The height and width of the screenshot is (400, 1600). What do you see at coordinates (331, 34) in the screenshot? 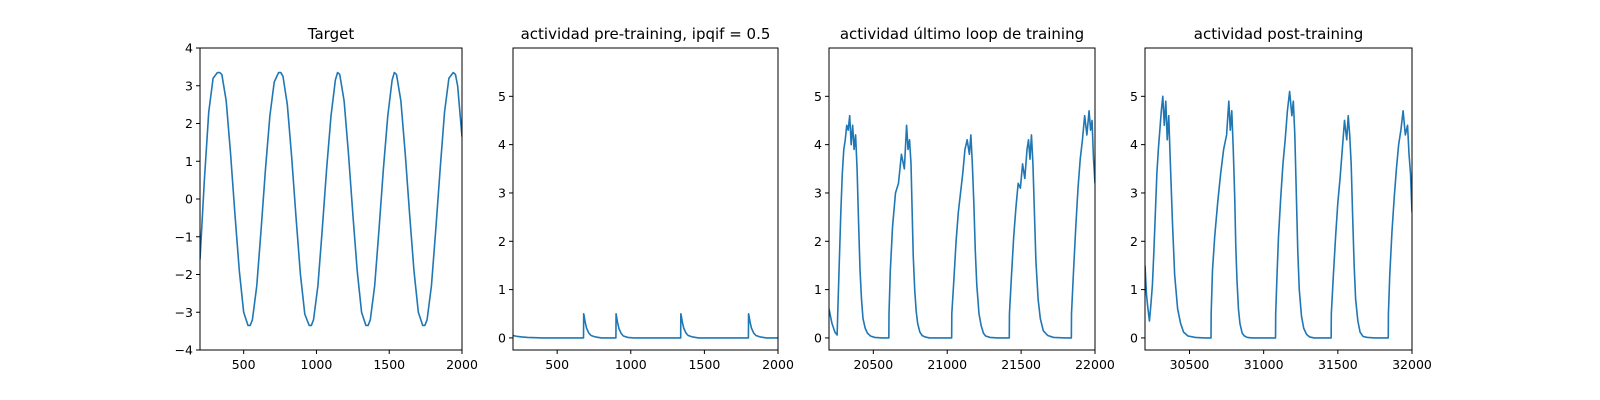
I see `chart-title: Target` at bounding box center [331, 34].